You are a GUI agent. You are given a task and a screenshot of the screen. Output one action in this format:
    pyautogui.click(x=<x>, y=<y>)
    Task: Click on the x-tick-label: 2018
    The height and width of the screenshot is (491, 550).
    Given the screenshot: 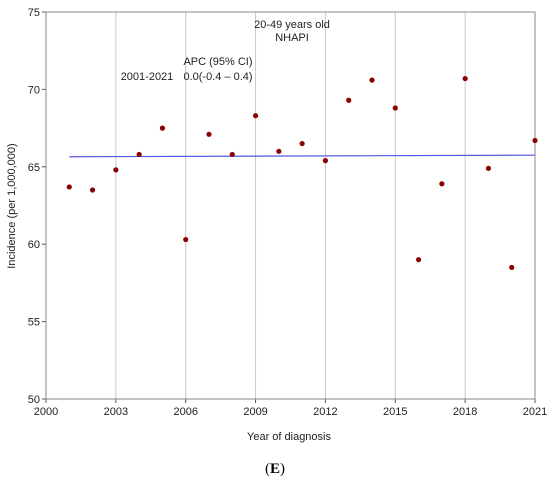 What is the action you would take?
    pyautogui.click(x=465, y=412)
    